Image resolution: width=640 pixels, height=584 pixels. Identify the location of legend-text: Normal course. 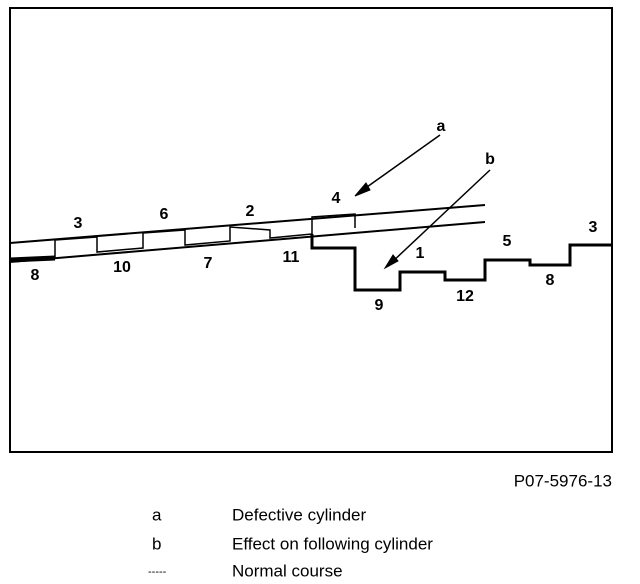
(287, 570).